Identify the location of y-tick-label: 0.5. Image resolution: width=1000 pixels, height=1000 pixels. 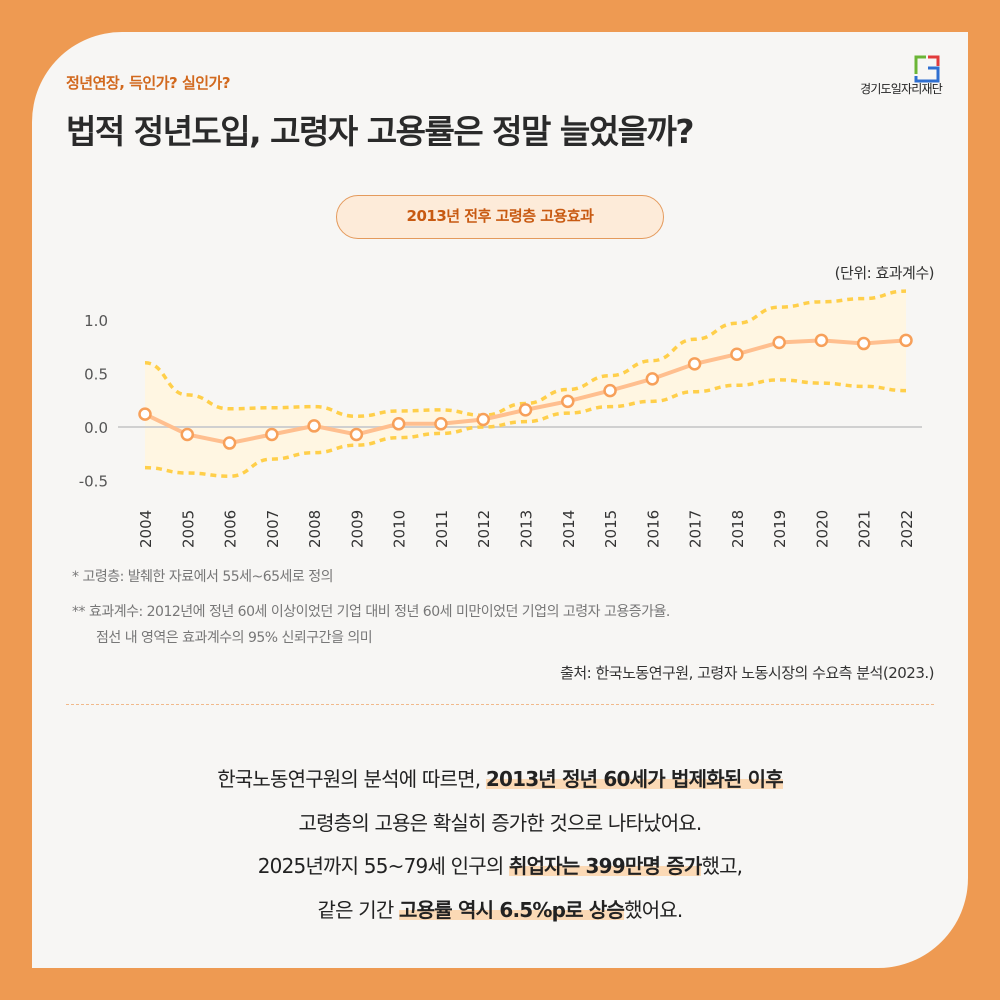
(96, 375).